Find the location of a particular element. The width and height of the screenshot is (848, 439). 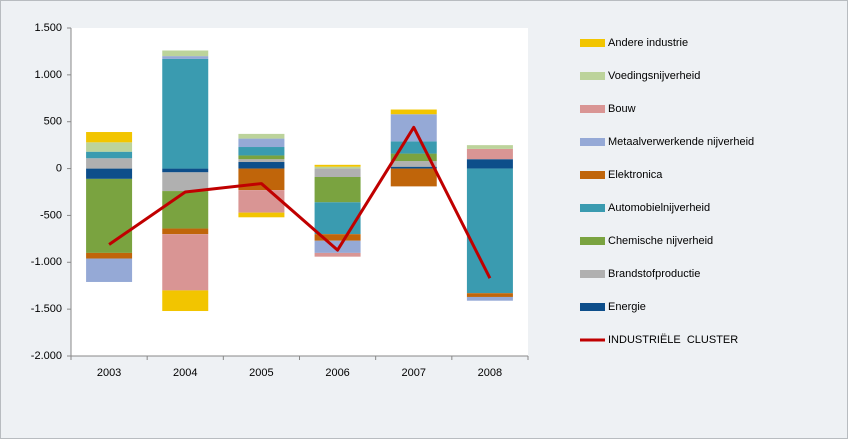

y-tick-label: -1.500 is located at coordinates (46, 309).